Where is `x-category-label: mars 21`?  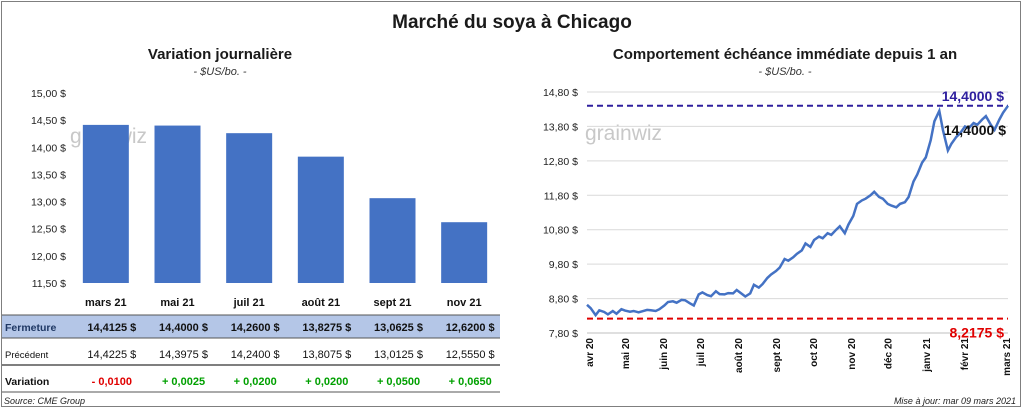 x-category-label: mars 21 is located at coordinates (106, 303).